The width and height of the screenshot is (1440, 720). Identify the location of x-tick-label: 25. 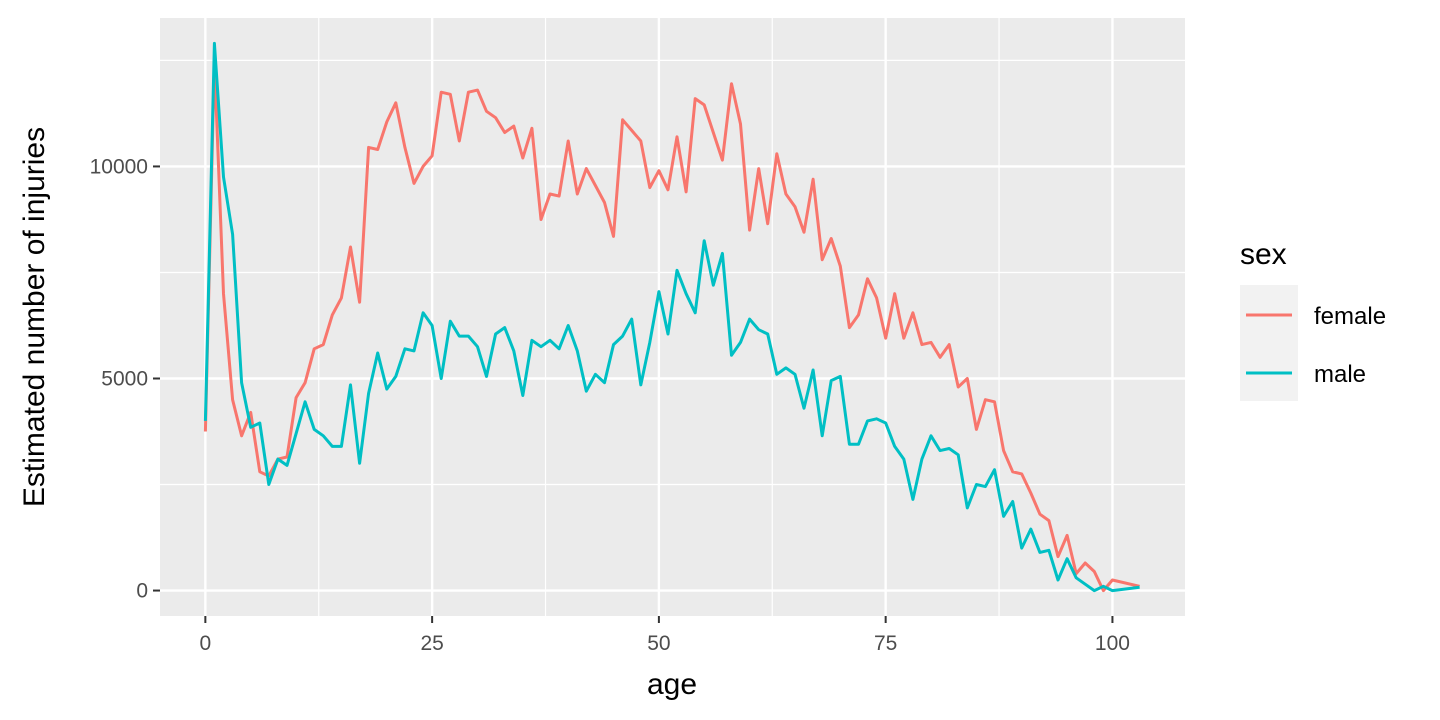
(431, 643).